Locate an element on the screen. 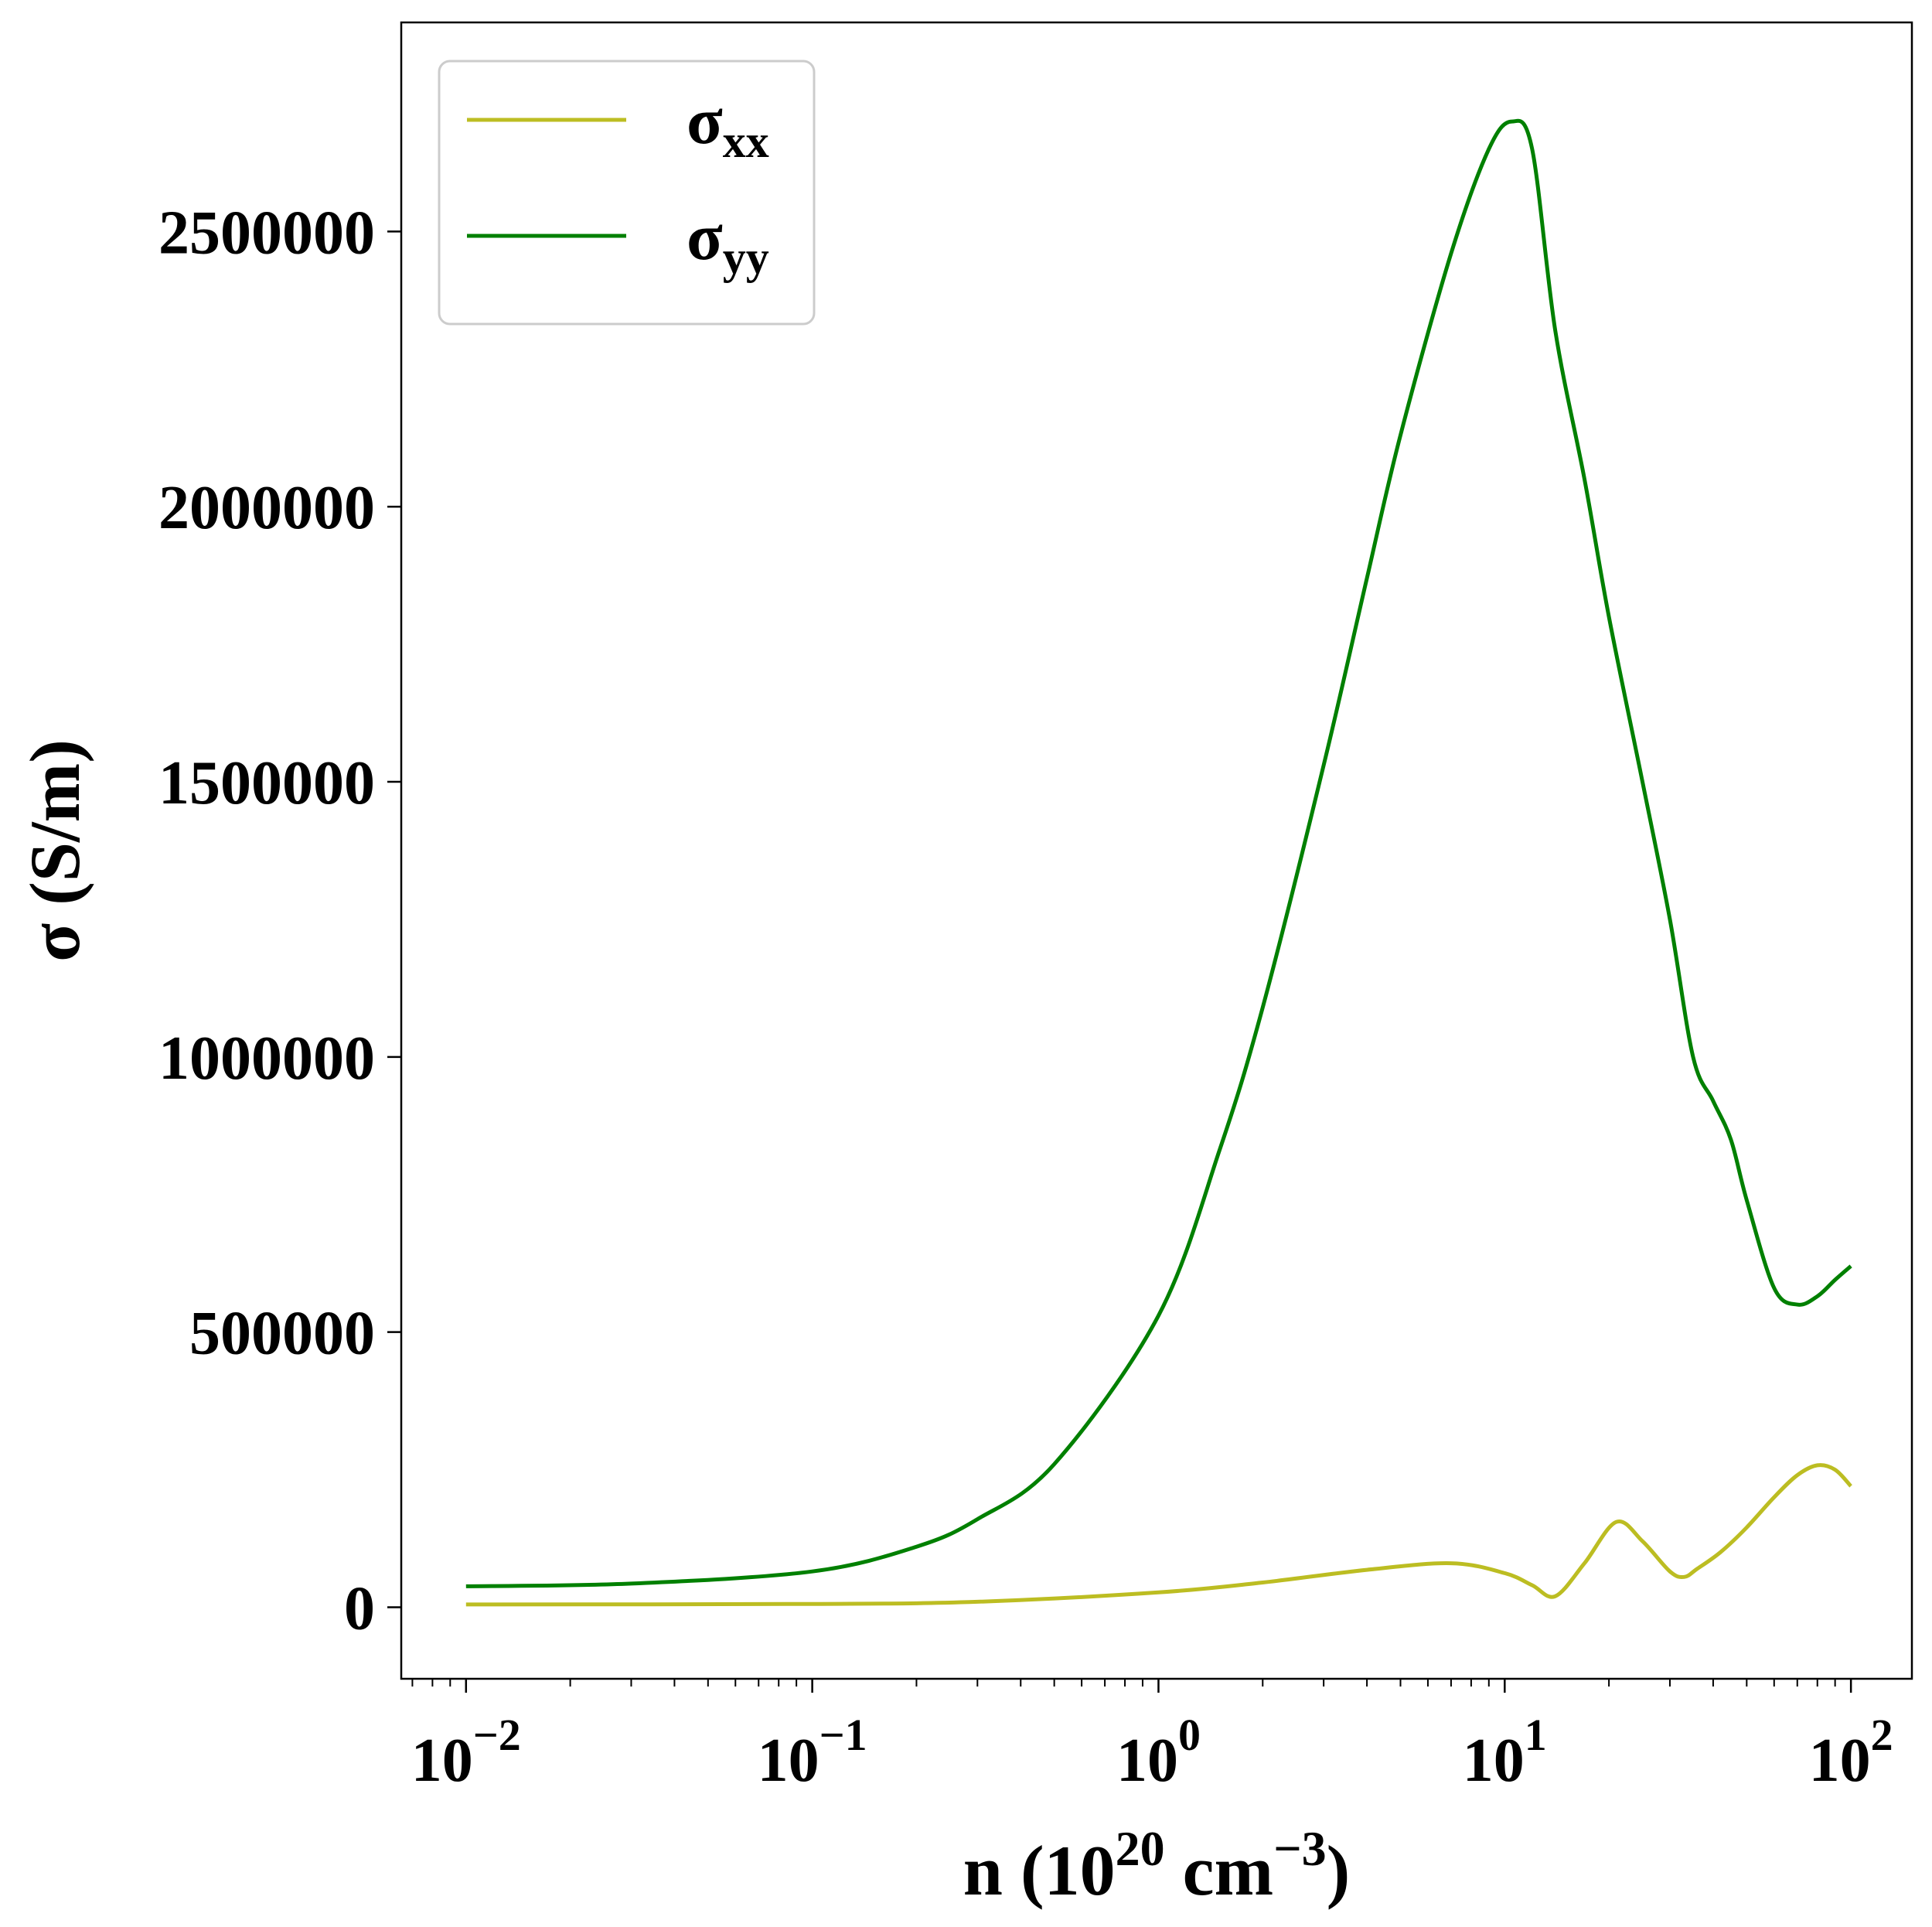 This screenshot has height=1927, width=1932. x-axis-label: n (1020 cm−3) is located at coordinates (1156, 1865).